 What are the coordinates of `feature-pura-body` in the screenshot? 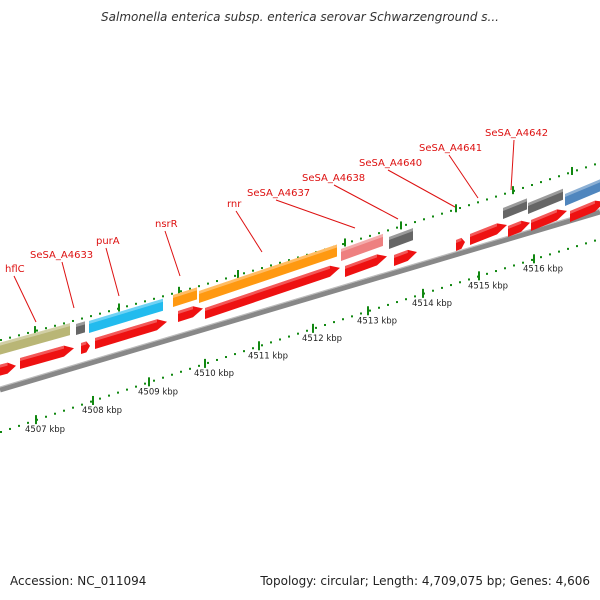 It's located at (126, 315).